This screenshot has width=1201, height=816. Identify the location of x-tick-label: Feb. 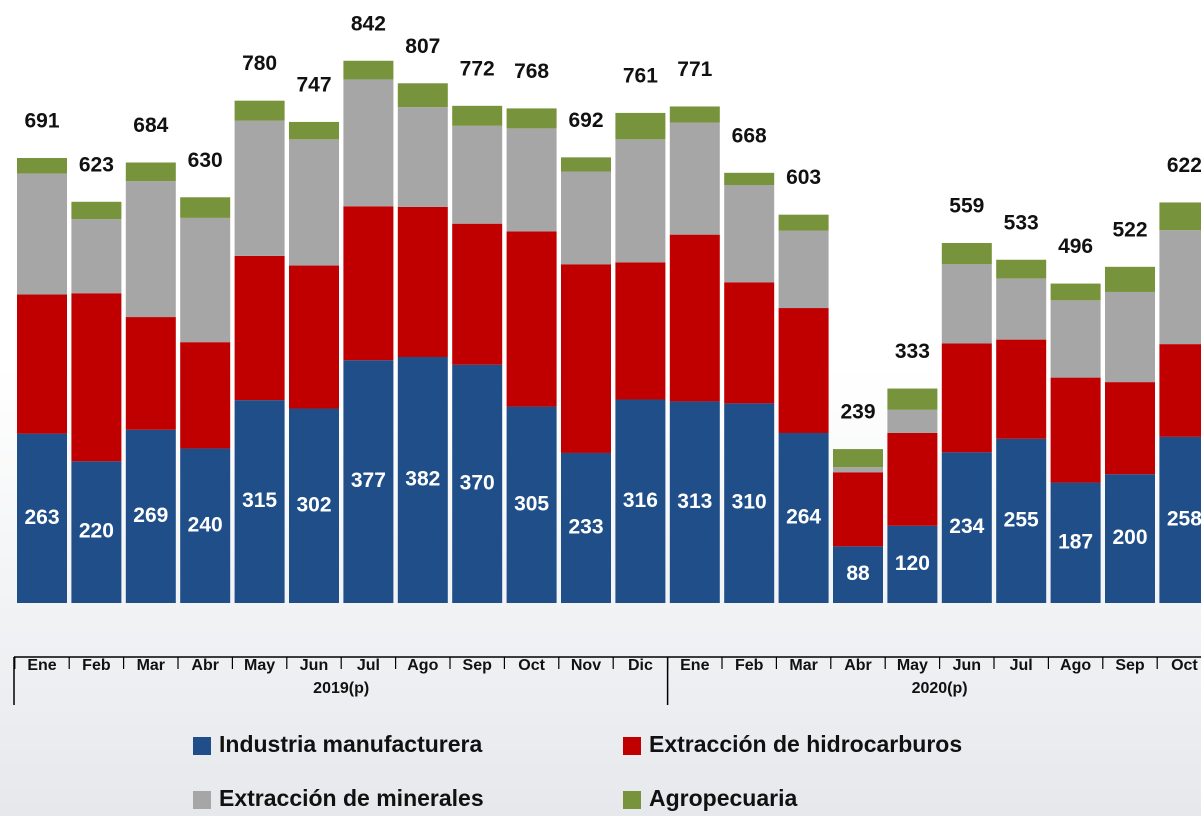
(96, 665).